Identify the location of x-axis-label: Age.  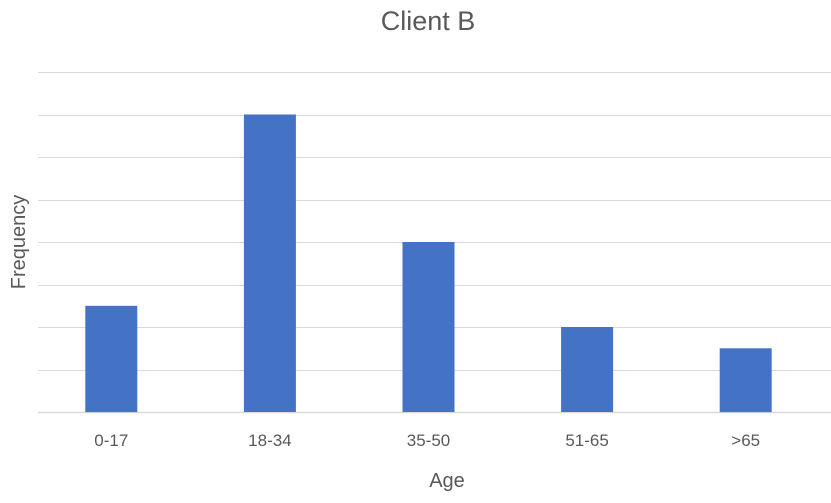
(447, 481).